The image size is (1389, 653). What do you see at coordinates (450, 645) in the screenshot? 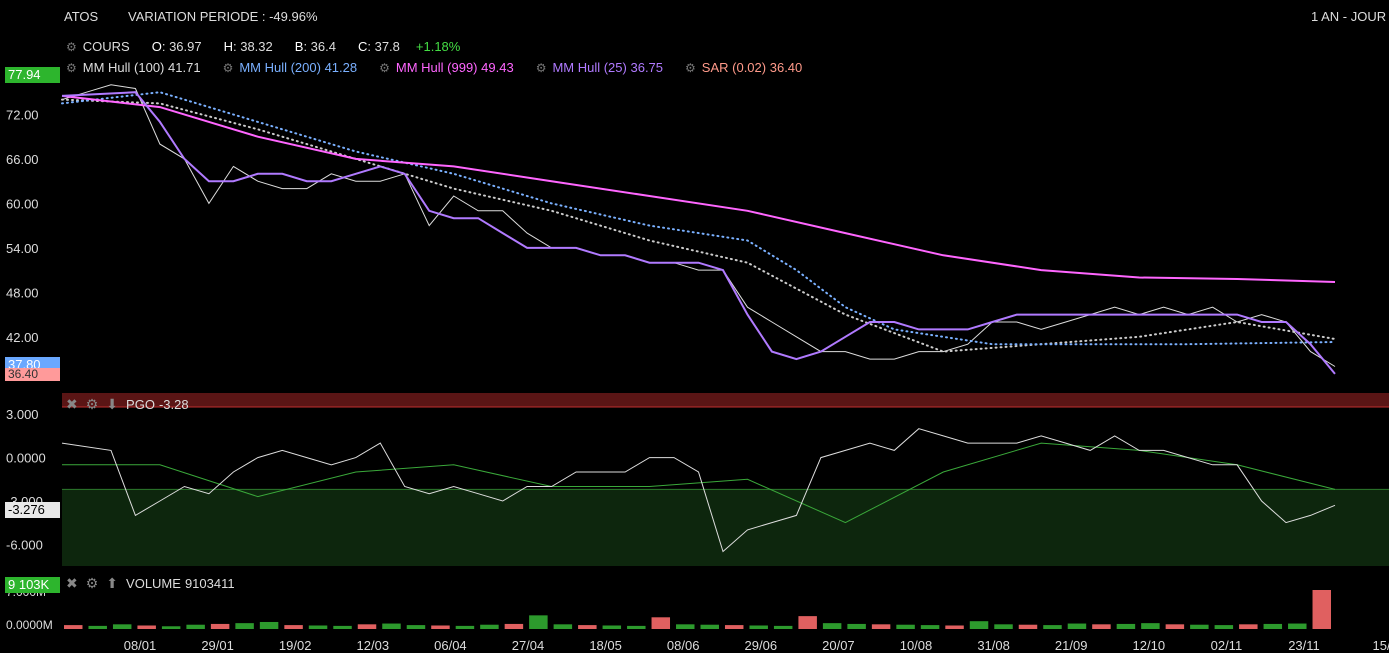
I see `date-tick-label: 06/04` at bounding box center [450, 645].